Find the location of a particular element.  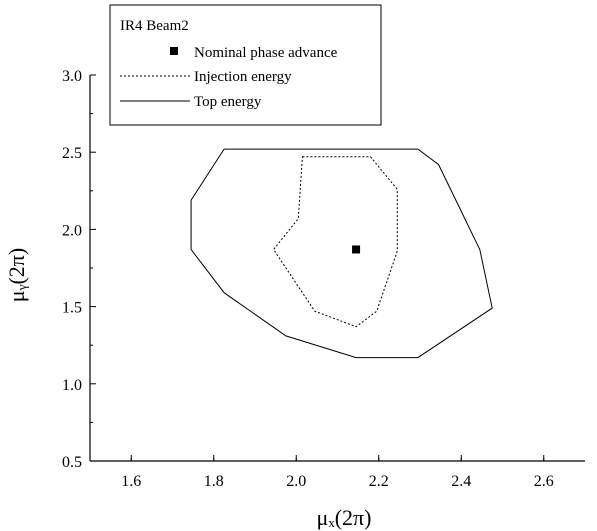

x-tick-label: 1.8 is located at coordinates (214, 481).